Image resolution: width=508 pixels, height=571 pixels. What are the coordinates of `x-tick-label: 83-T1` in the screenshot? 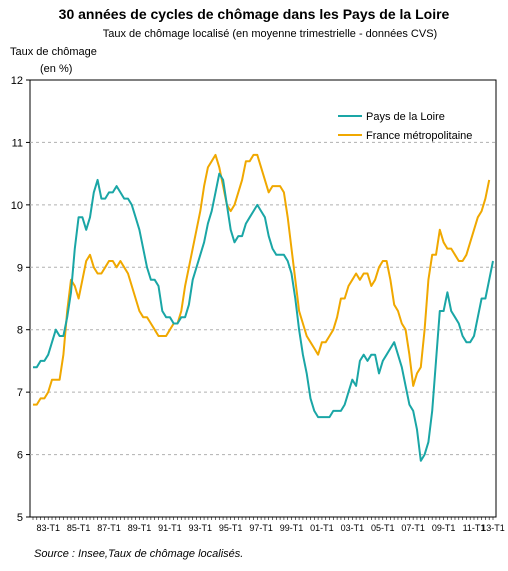 It's located at (48, 528).